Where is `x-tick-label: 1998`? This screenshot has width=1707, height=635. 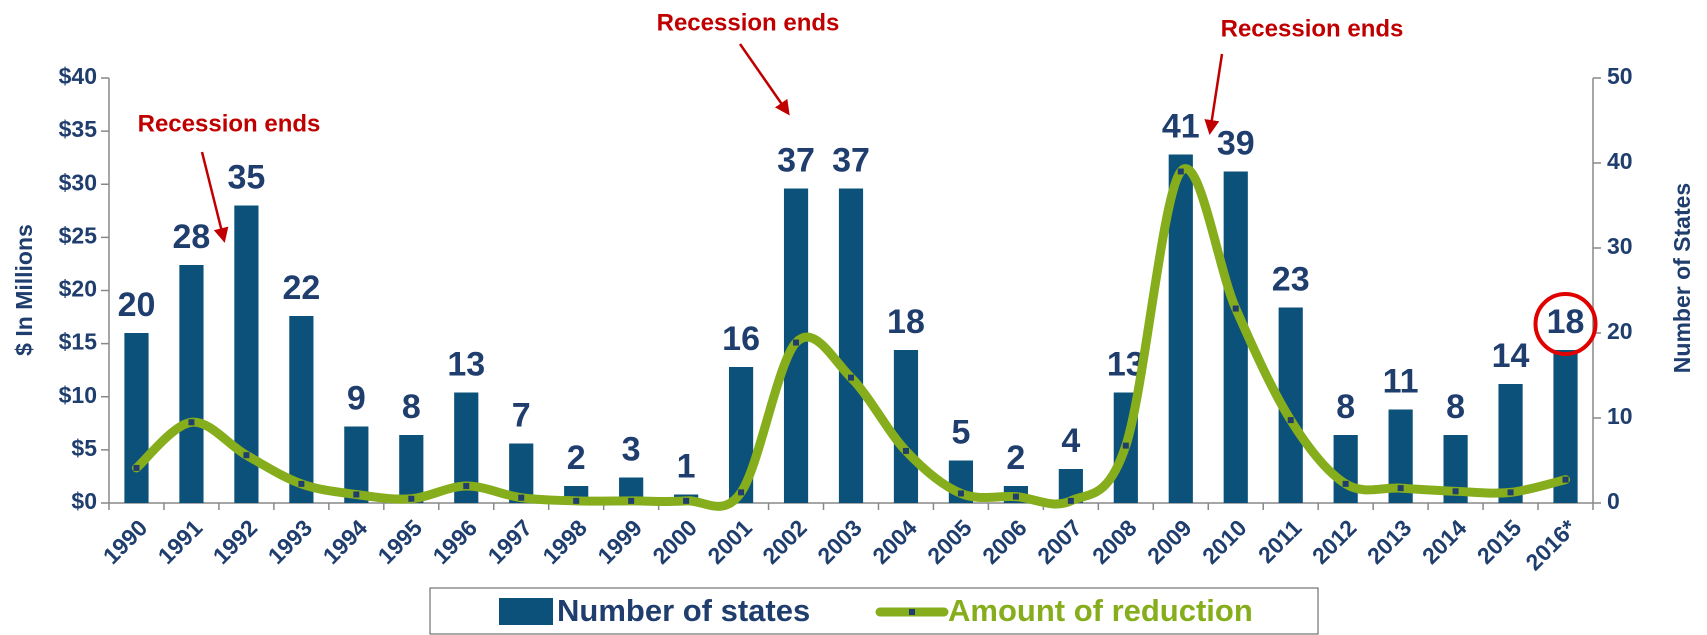 x-tick-label: 1998 is located at coordinates (564, 541).